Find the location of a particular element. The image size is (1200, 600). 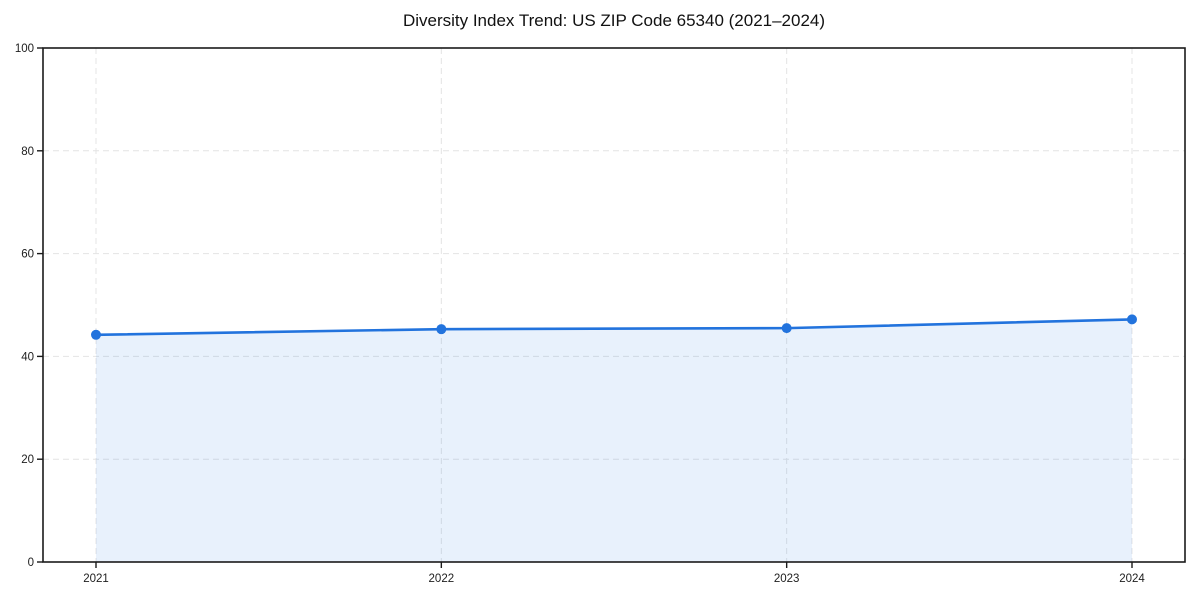

y-tick-label: 60 is located at coordinates (27, 255).